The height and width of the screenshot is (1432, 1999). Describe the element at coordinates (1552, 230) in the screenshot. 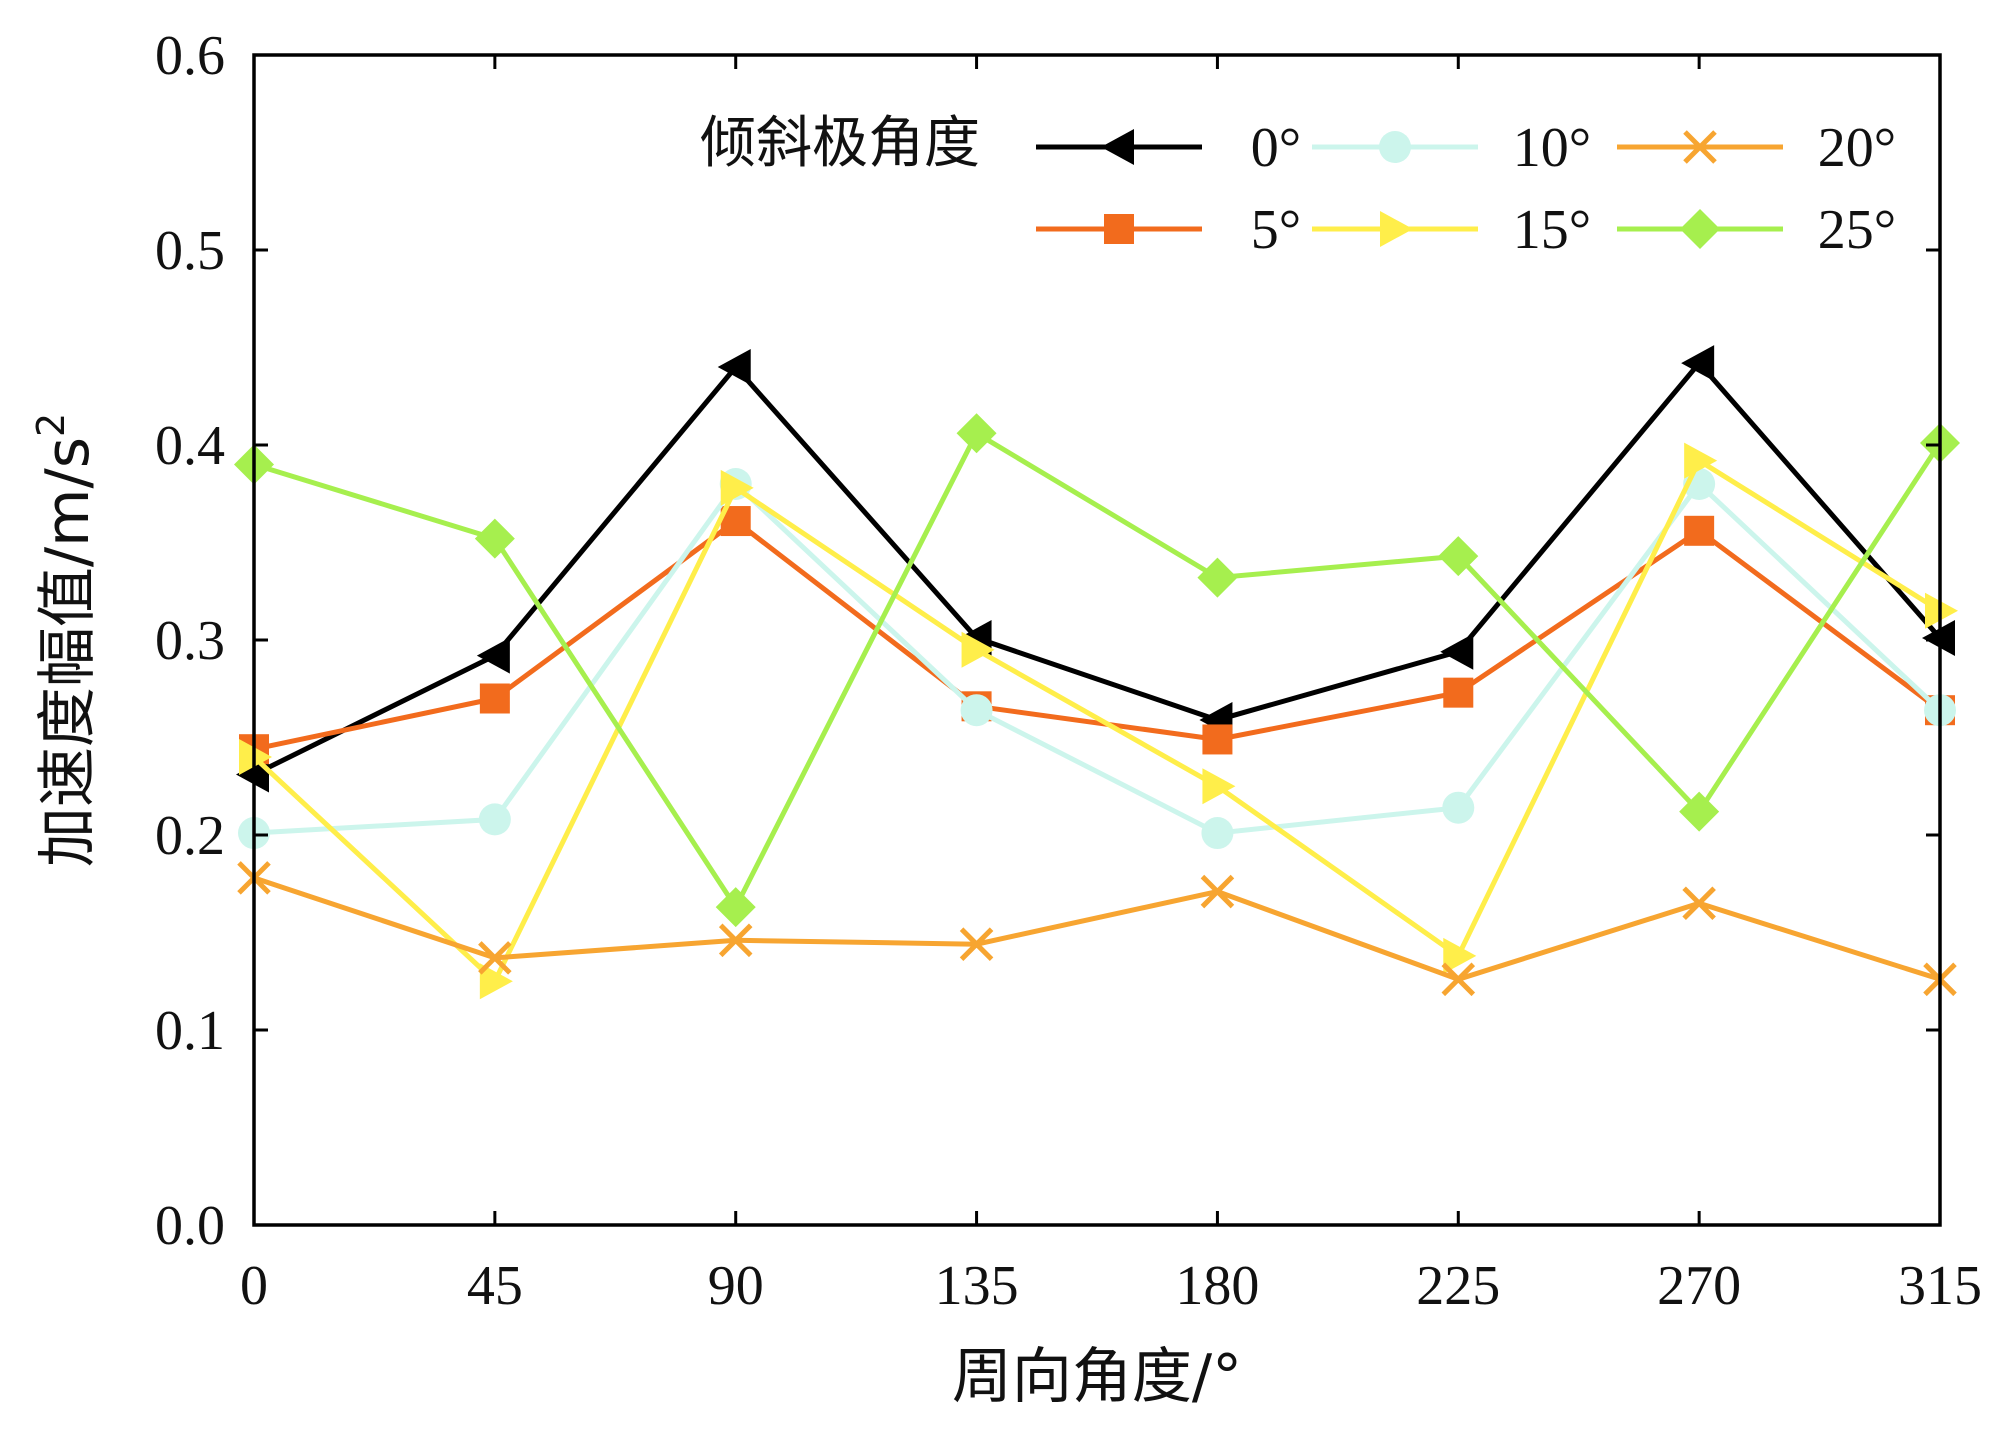

I see `legend-label: 15°` at that location.